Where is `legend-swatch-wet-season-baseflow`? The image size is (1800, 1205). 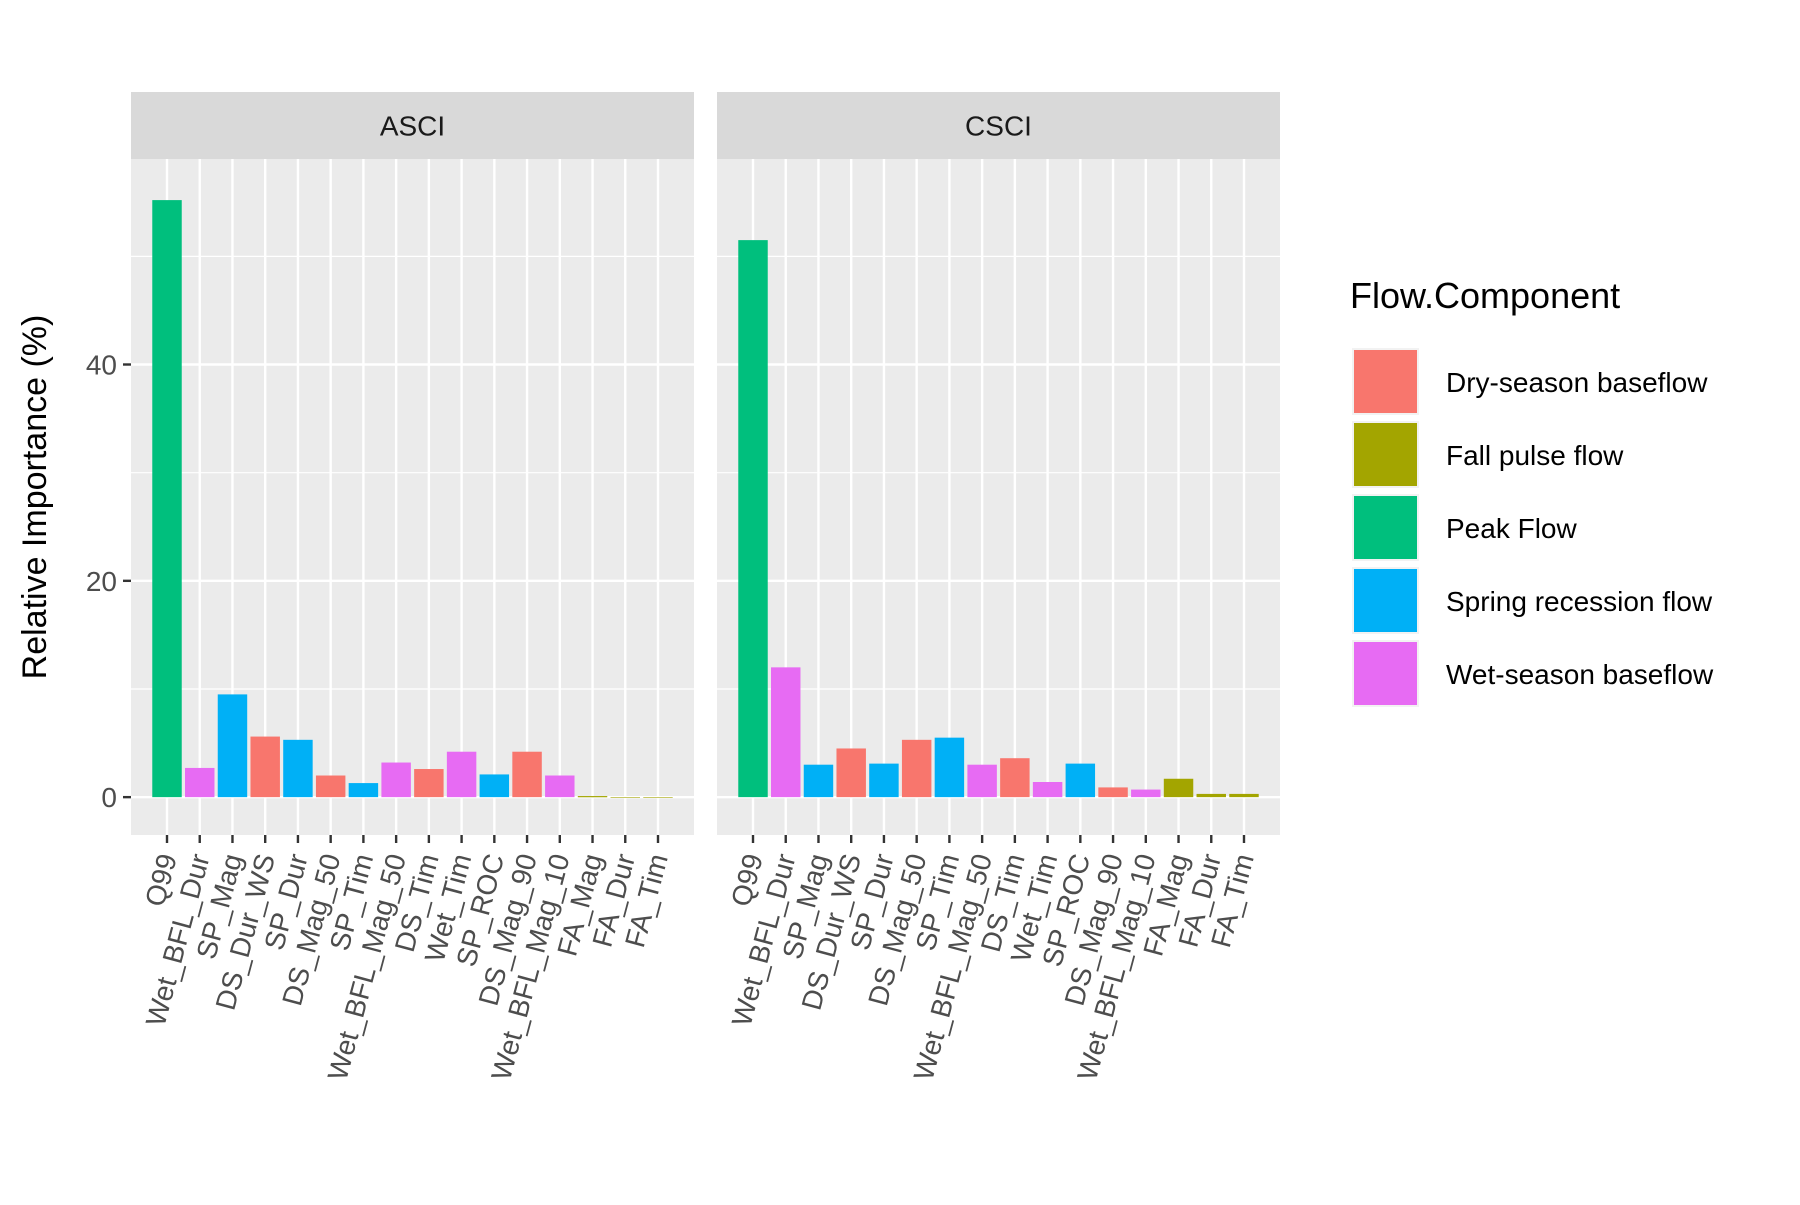
legend-swatch-wet-season-baseflow is located at coordinates (1385, 673).